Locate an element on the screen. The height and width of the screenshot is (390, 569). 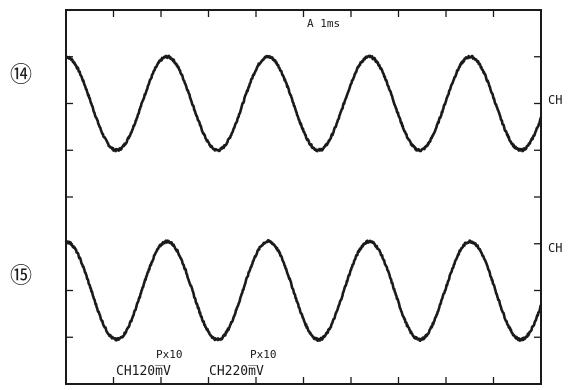
trace-label-14: ⑭ is located at coordinates (21, 75).